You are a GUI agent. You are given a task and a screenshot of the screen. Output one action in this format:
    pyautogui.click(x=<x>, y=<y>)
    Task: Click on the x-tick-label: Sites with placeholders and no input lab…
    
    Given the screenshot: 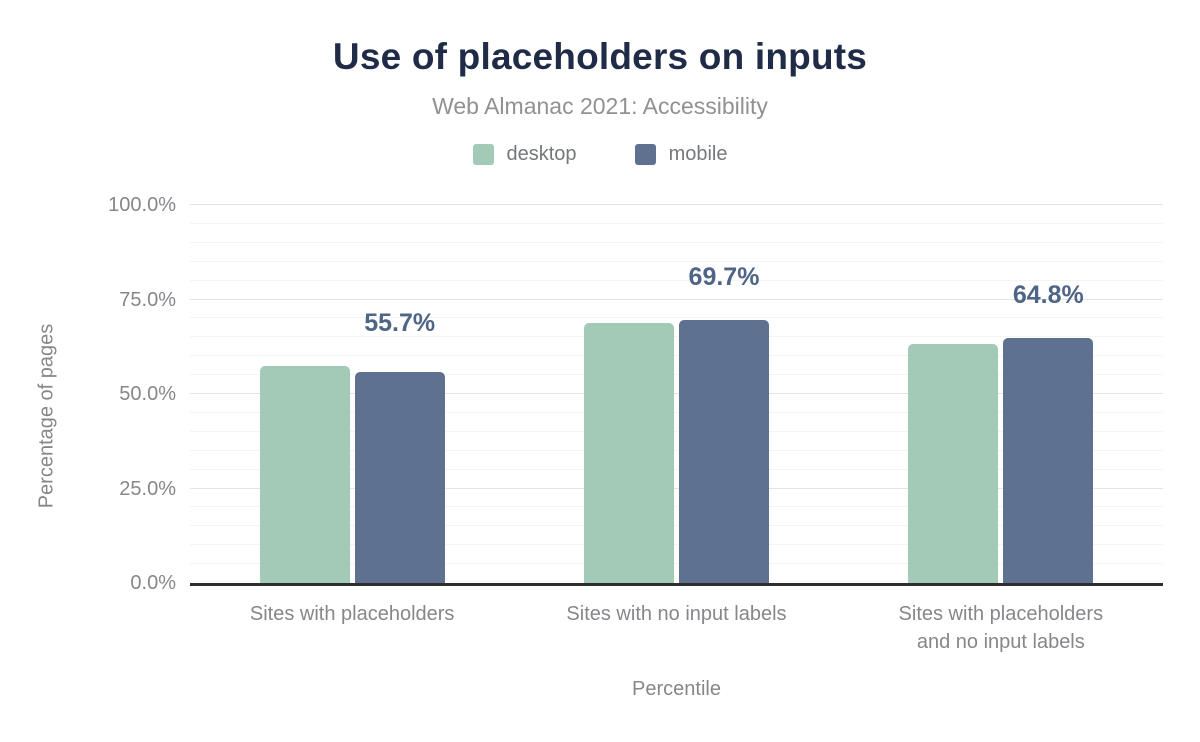 What is the action you would take?
    pyautogui.click(x=1001, y=628)
    